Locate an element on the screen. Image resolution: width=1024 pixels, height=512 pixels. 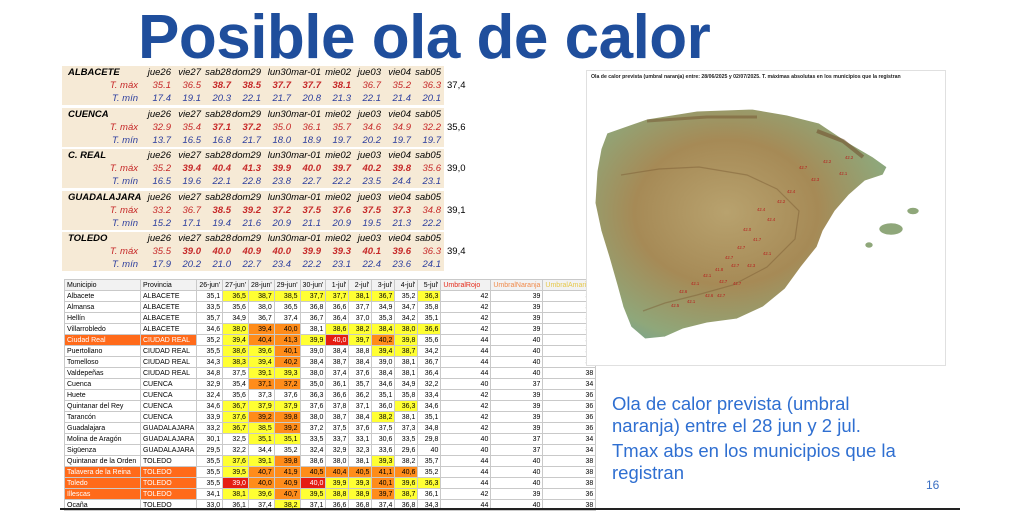
forecast-max-value: 40.9 is located at coordinates (249, 251).